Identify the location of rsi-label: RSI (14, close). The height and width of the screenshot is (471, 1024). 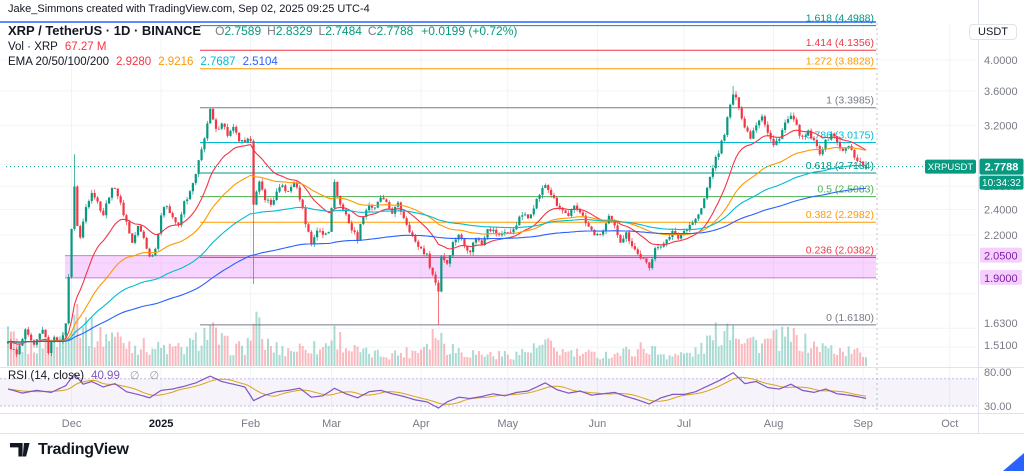
(46, 376).